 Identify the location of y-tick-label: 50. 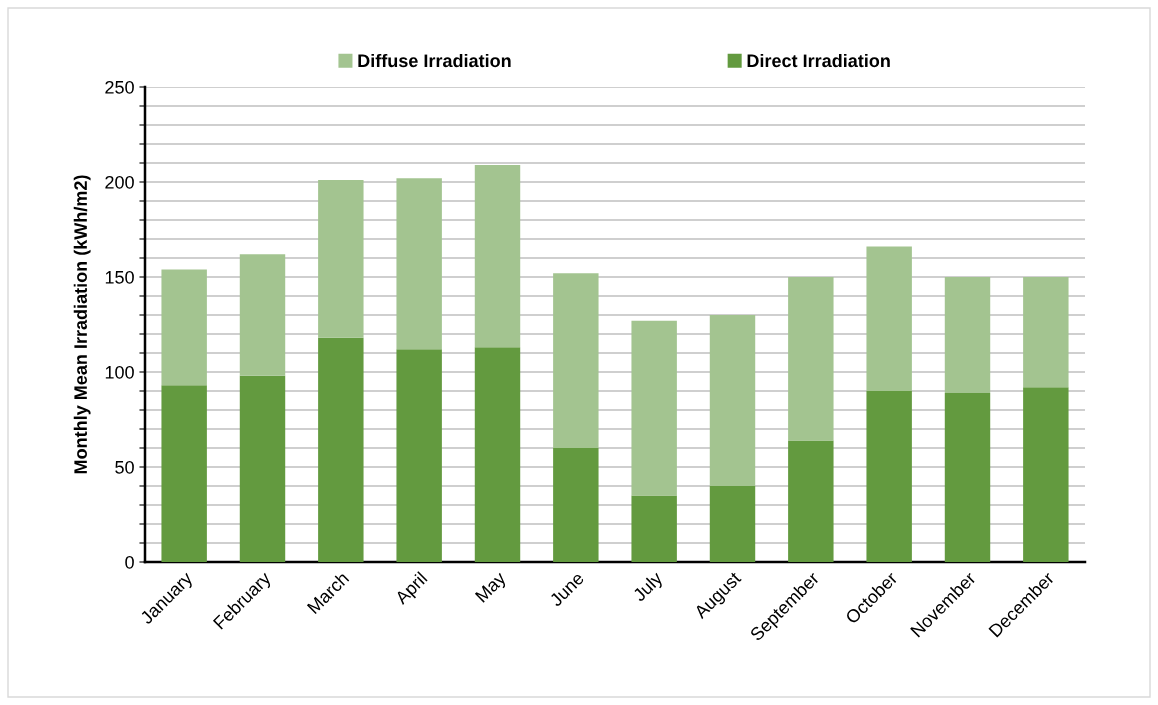
(124, 467).